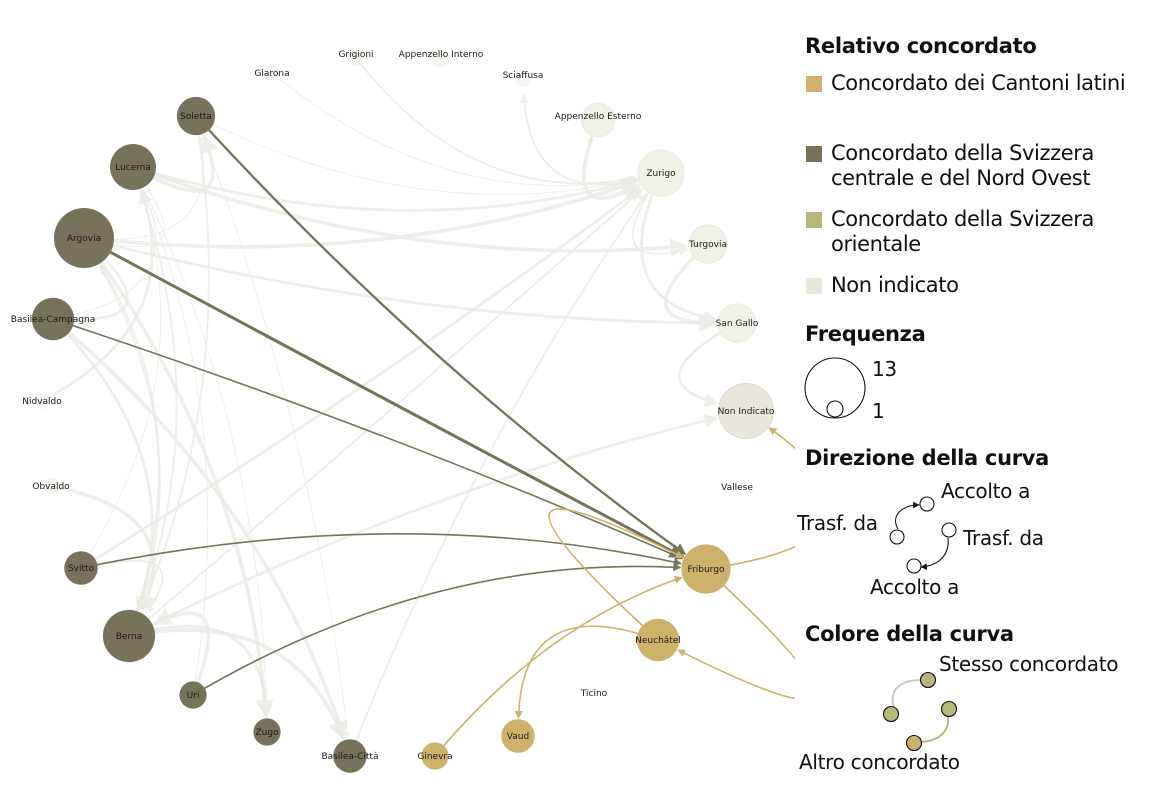 The width and height of the screenshot is (1152, 810). I want to click on node-non-indicato: Non Indicato, so click(746, 411).